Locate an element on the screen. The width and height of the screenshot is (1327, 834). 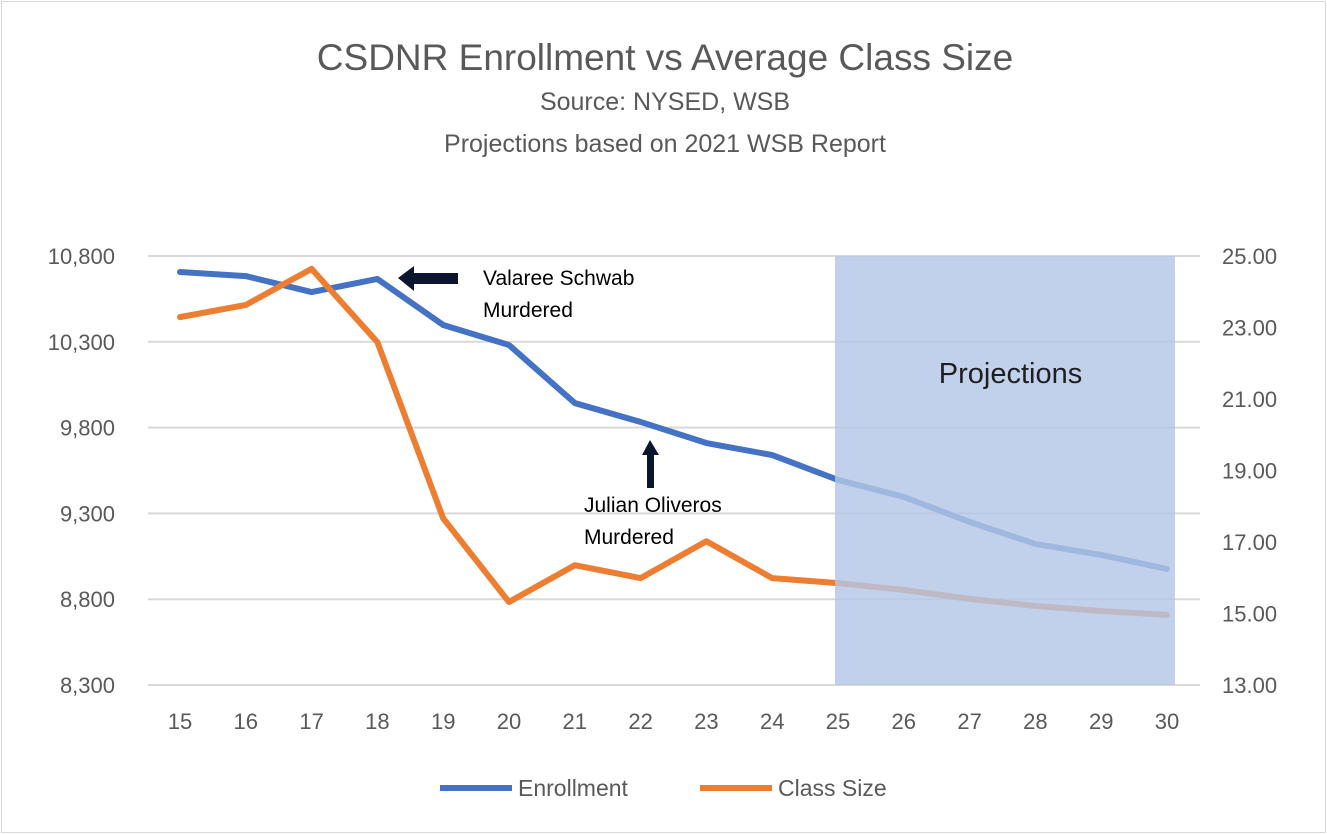
chart-subtitle-source: Source: NYSED, WSB is located at coordinates (665, 102).